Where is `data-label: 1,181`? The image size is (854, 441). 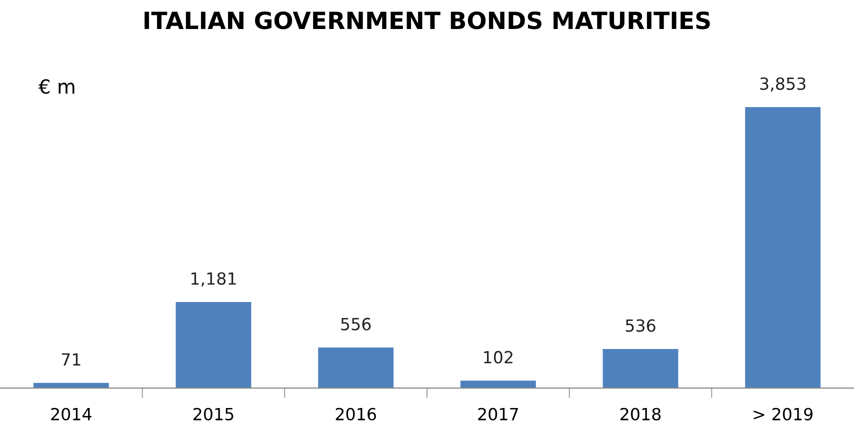
data-label: 1,181 is located at coordinates (213, 279).